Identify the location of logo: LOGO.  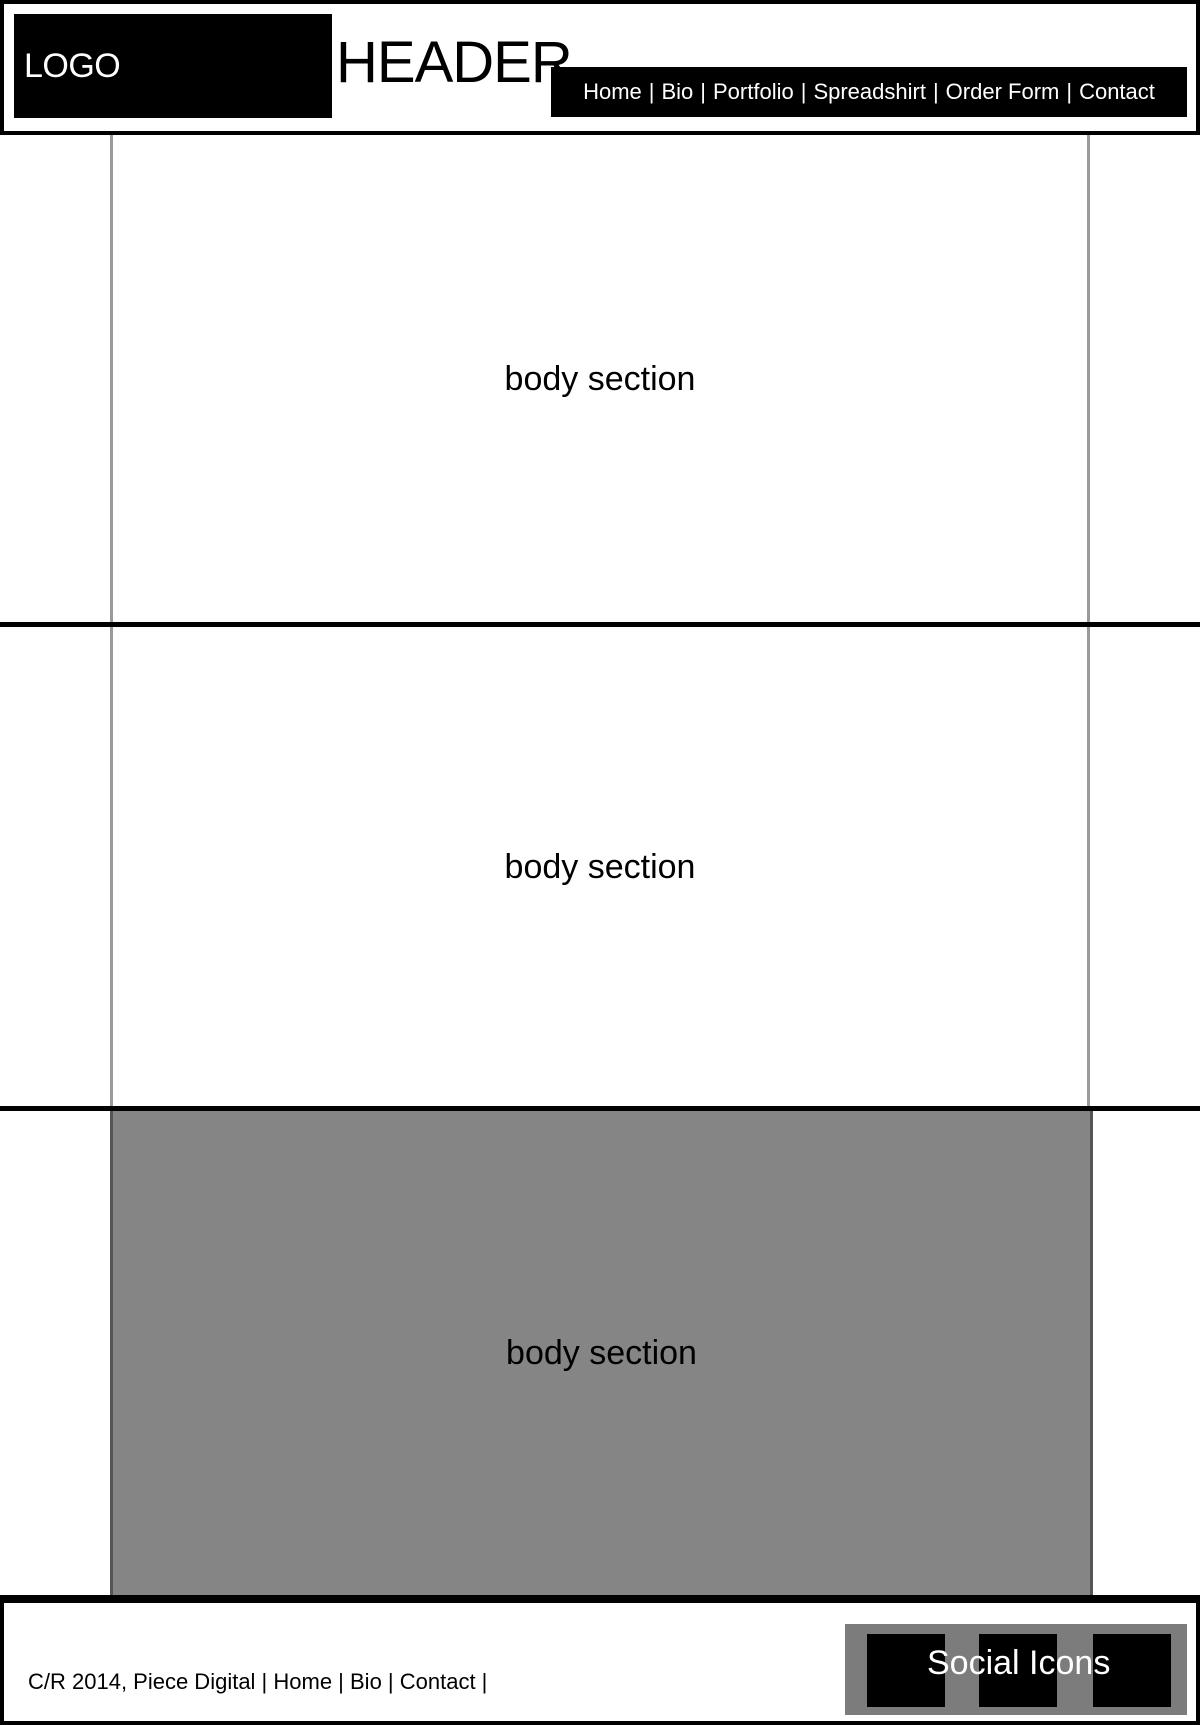
(173, 66).